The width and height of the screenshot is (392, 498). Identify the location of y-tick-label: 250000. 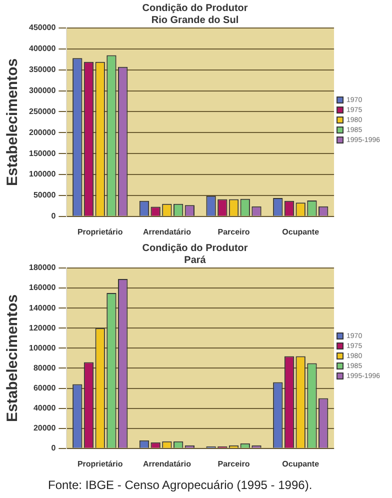
(42, 111).